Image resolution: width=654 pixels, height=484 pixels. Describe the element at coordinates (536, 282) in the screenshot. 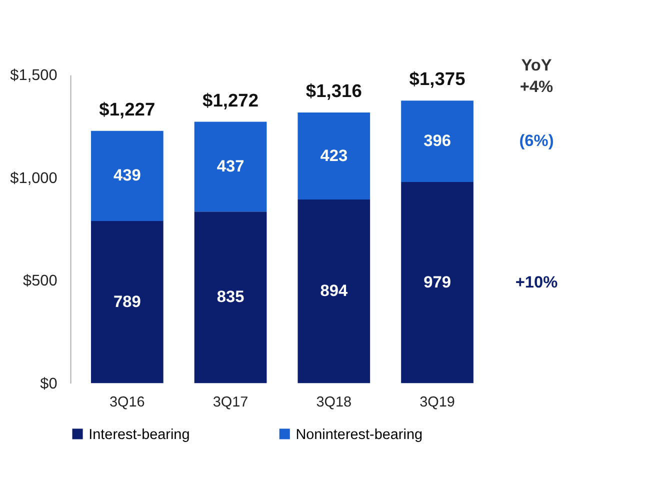

I see `text: +10%` at that location.